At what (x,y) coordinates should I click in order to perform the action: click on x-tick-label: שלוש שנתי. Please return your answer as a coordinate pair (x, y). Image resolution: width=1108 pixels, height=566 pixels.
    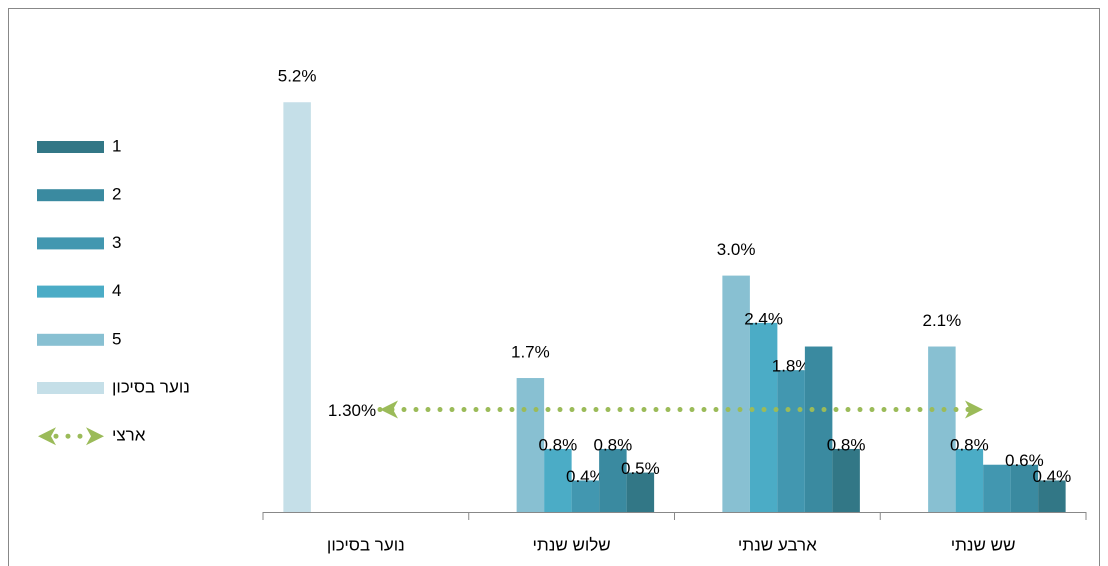
    Looking at the image, I should click on (572, 544).